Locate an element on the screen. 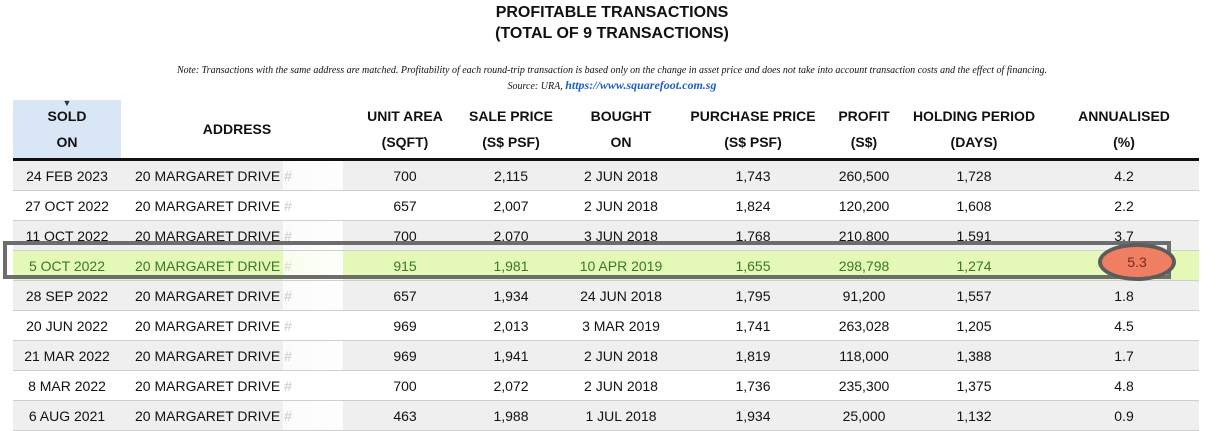 The image size is (1224, 431). cell-sale-price: 2,013 is located at coordinates (511, 325).